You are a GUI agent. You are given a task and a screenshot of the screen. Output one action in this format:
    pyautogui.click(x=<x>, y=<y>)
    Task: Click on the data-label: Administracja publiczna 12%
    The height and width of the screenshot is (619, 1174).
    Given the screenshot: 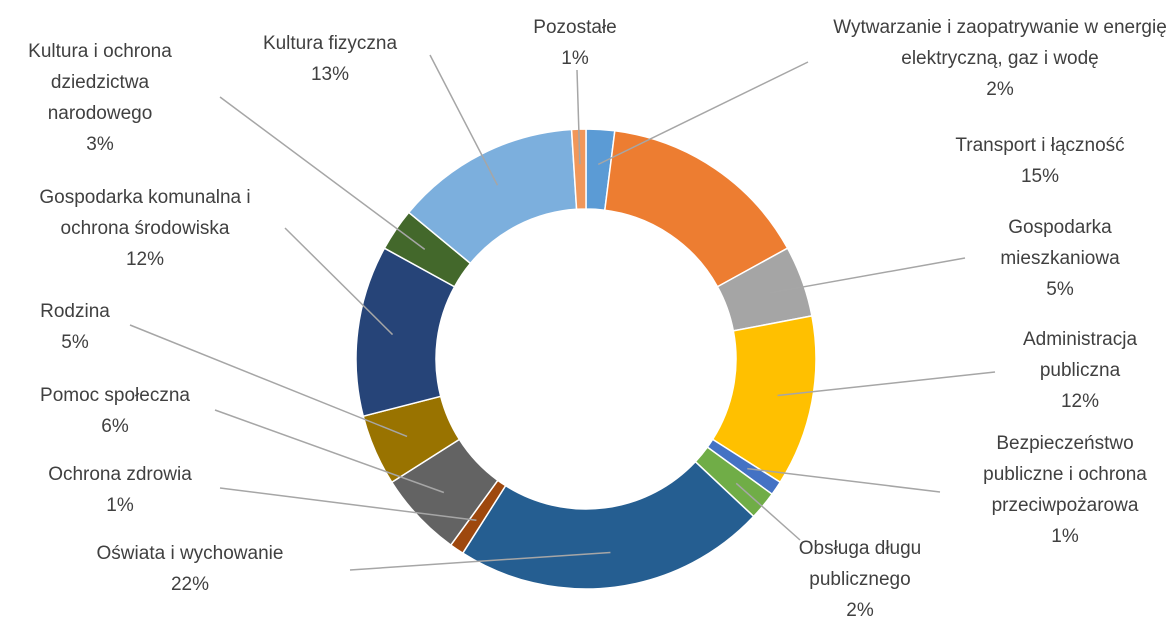 What is the action you would take?
    pyautogui.click(x=1080, y=370)
    